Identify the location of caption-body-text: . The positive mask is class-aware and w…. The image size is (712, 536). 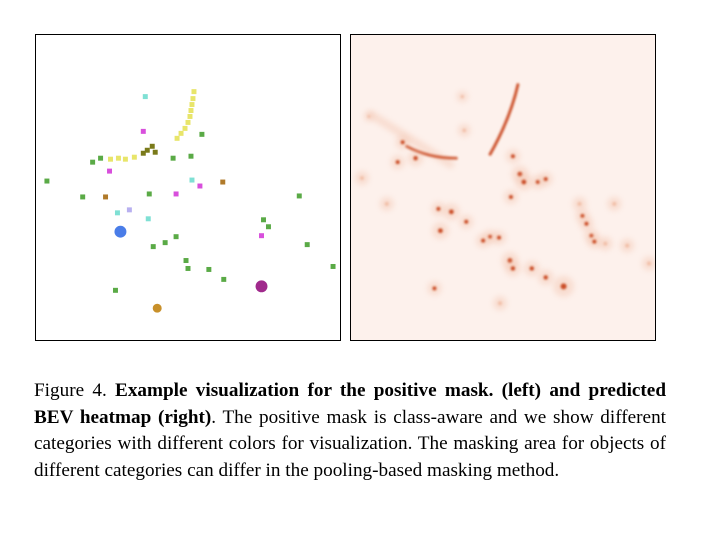
(350, 443).